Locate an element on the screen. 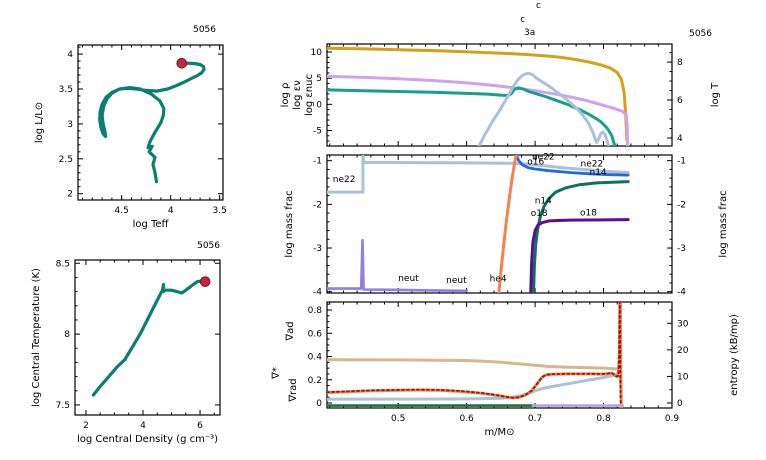 The image size is (766, 460). y-tick-label-right: -3 is located at coordinates (681, 249).